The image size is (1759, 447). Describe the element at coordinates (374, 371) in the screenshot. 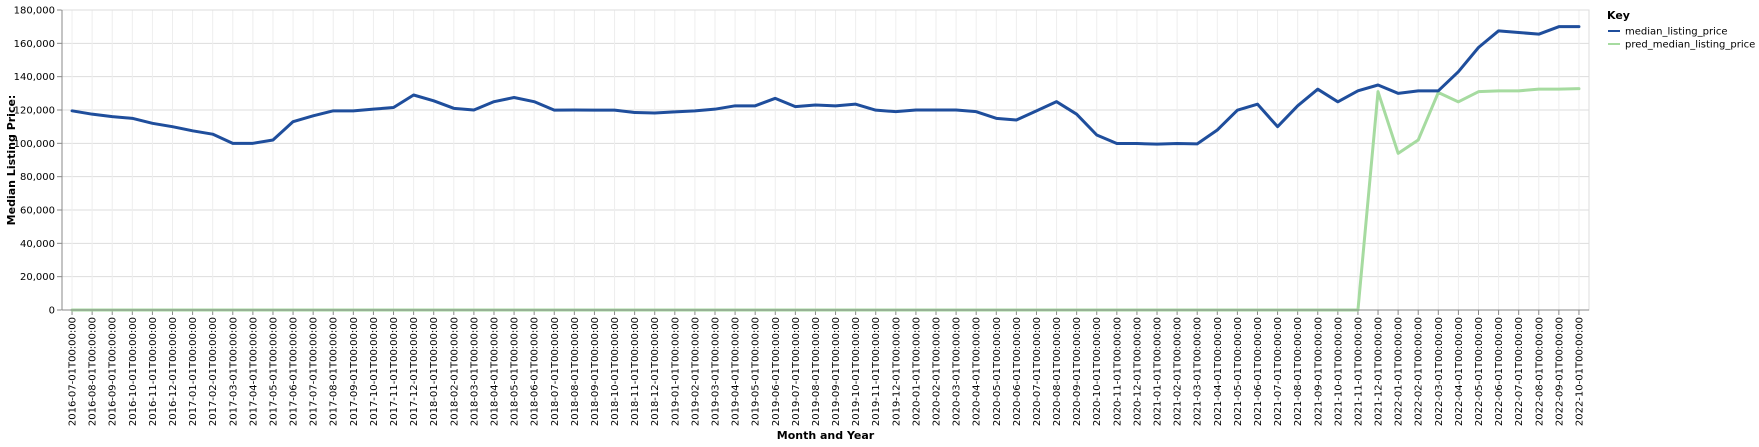

I see `x-tick-label: 2017-10-01T00:00:00` at that location.